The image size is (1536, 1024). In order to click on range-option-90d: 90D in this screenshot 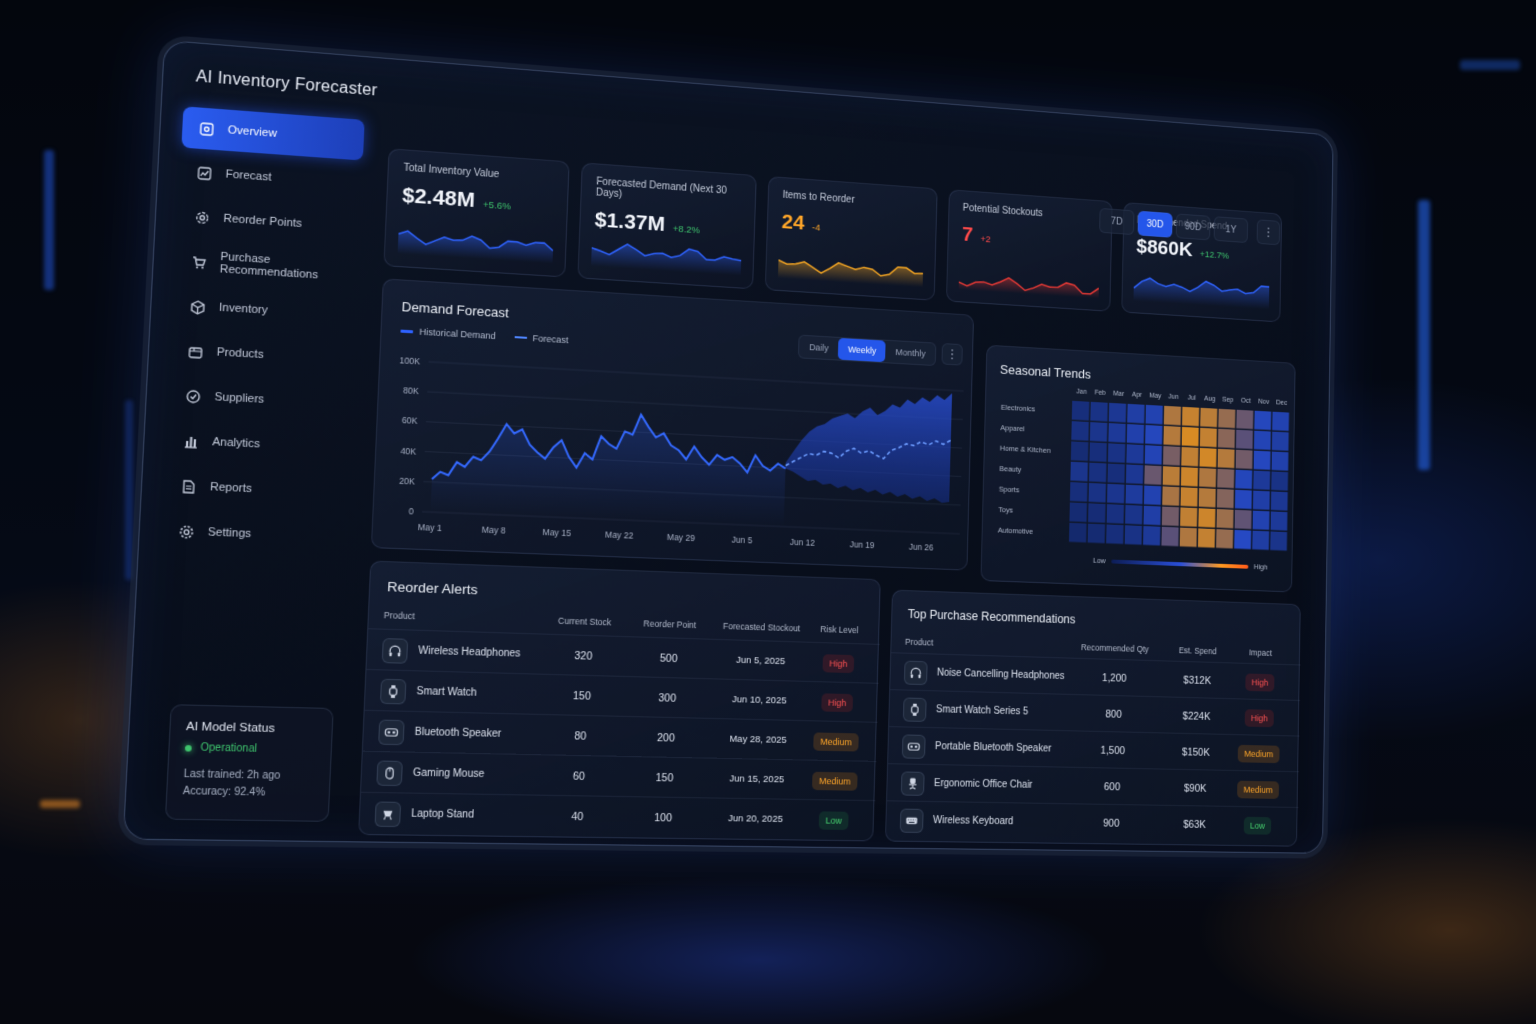, I will do `click(1193, 226)`.